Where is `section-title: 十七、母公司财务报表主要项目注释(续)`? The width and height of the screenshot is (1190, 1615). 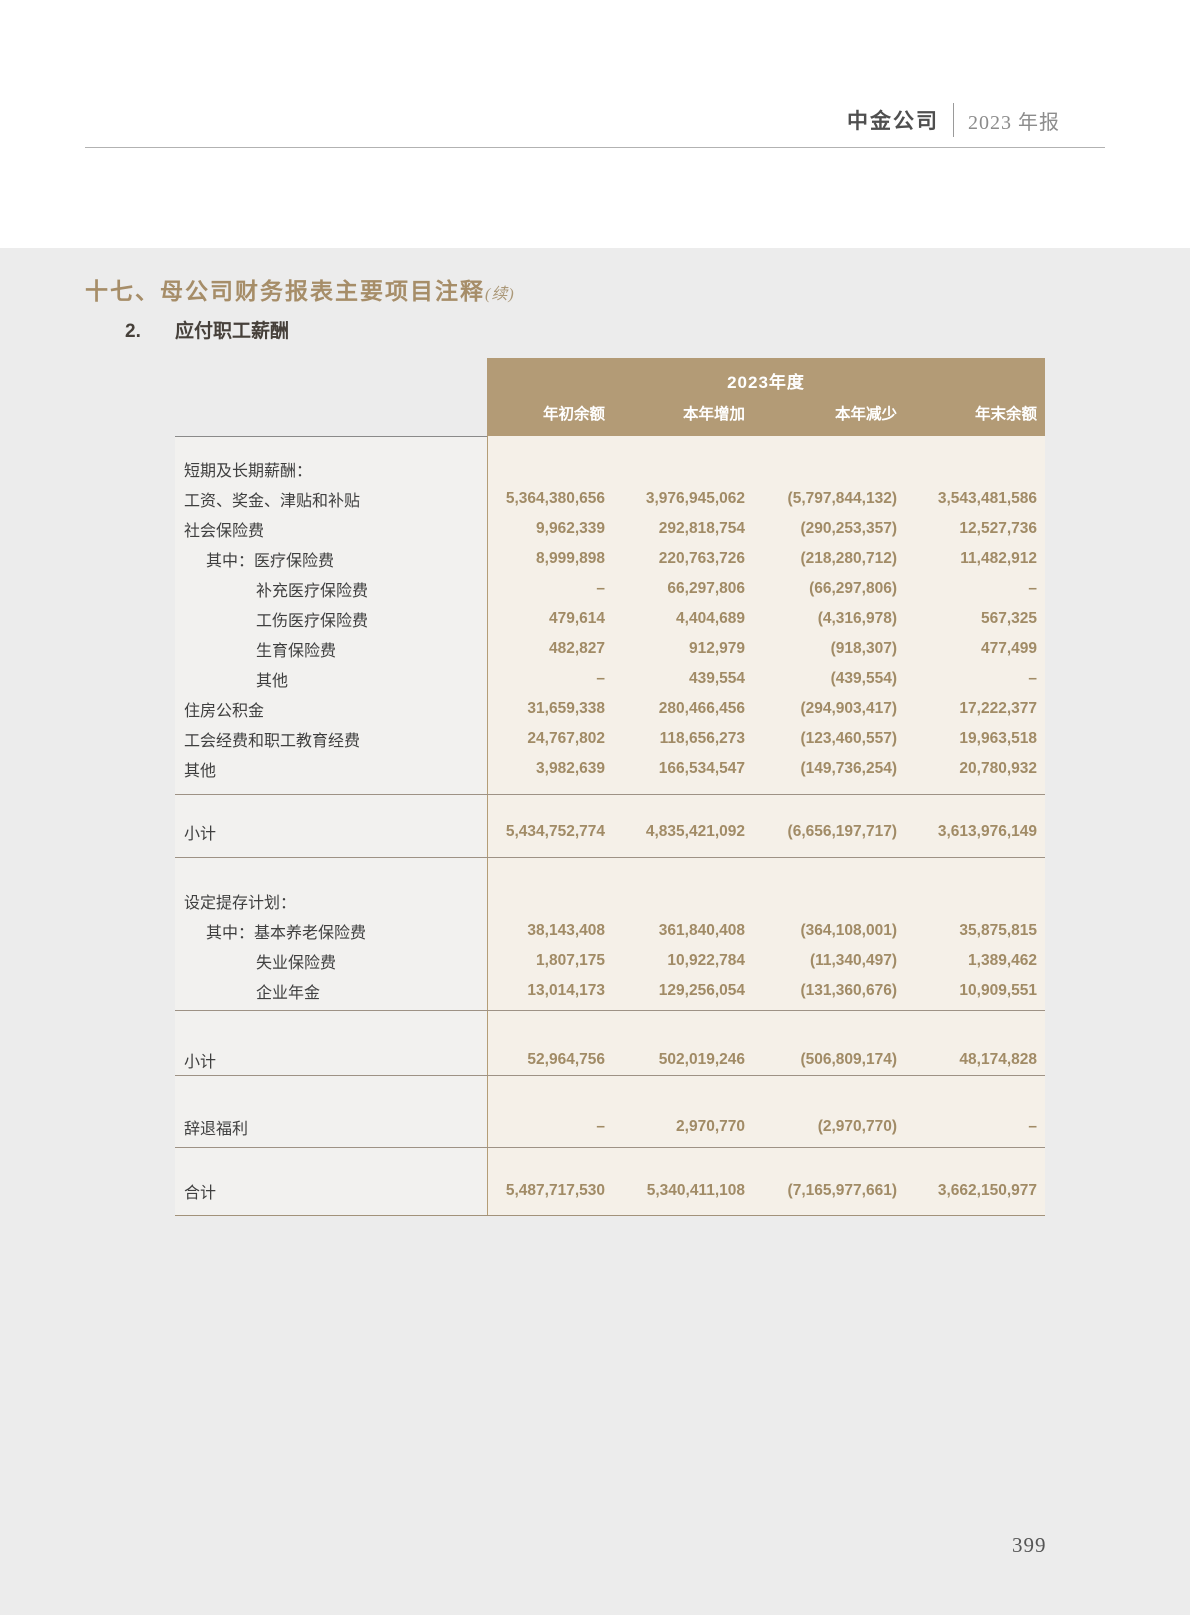
section-title: 十七、母公司财务报表主要项目注释(续) is located at coordinates (300, 289).